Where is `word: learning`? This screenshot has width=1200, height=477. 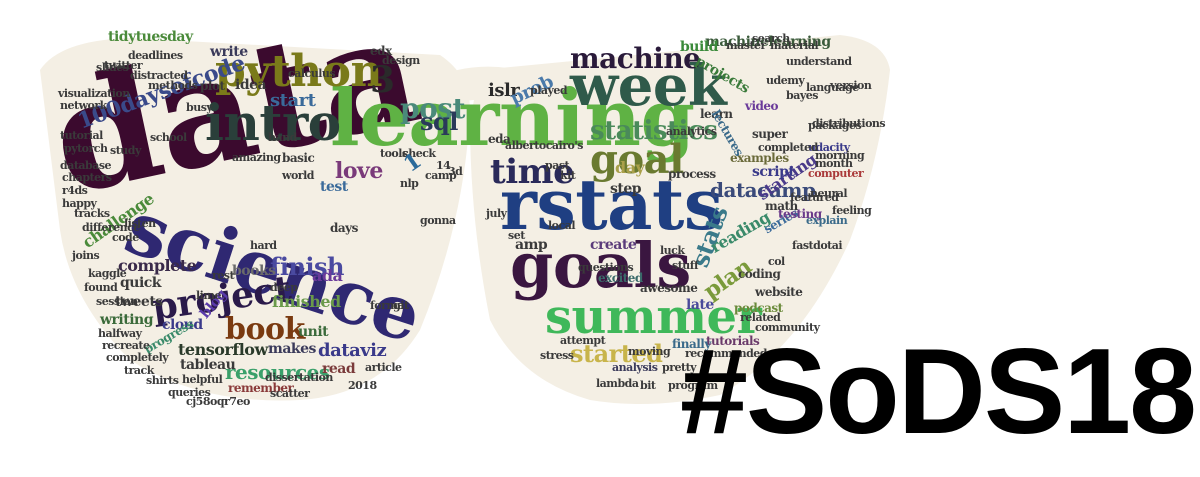
word: learning is located at coordinates (512, 118).